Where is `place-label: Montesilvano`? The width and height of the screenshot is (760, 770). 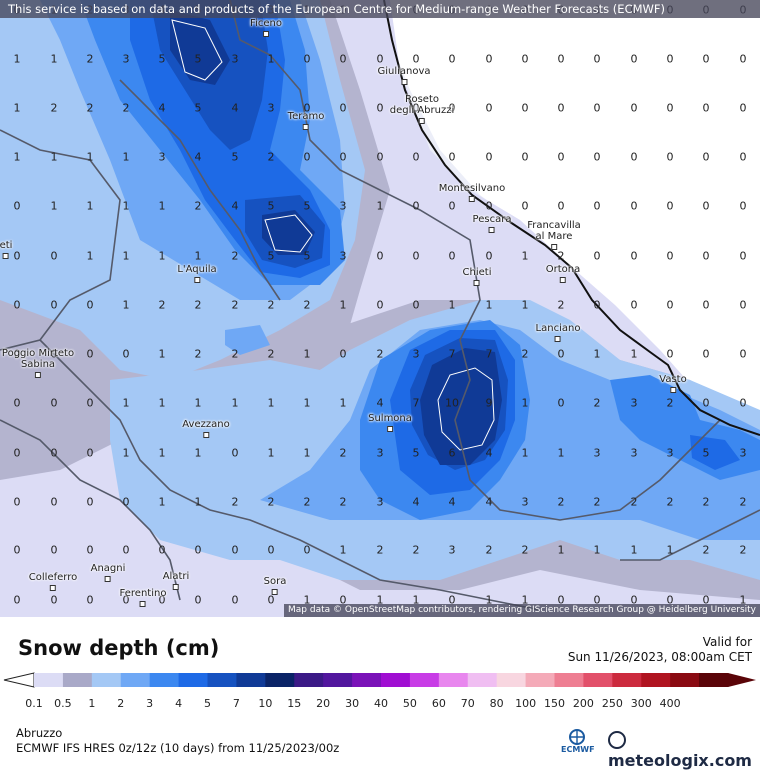
place-label: Montesilvano is located at coordinates (472, 194).